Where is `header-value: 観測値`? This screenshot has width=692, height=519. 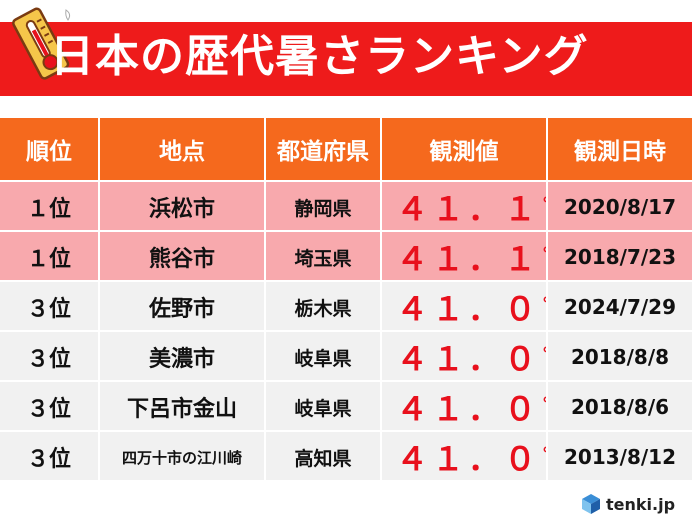
header-value: 観測値 is located at coordinates (465, 149).